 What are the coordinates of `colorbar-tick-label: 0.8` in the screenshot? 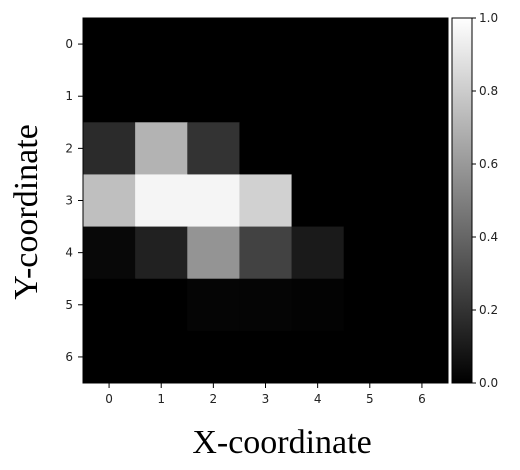 It's located at (488, 91).